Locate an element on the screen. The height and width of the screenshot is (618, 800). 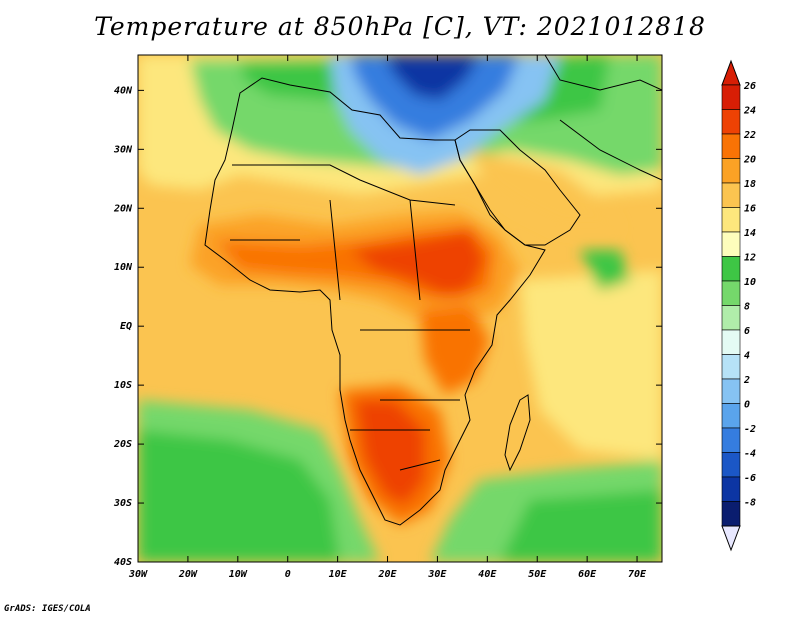
colorbar-label: 20 is located at coordinates (749, 160).